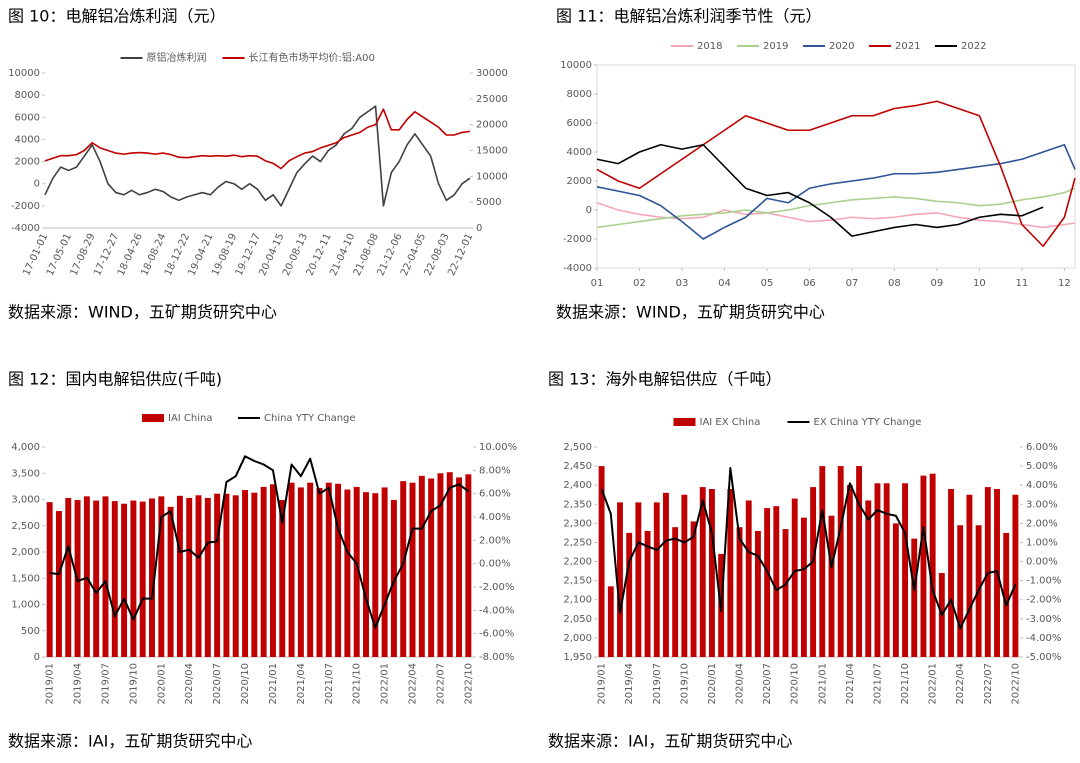 This screenshot has width=1080, height=763. Describe the element at coordinates (492, 176) in the screenshot. I see `y2-tick-label: 10000` at that location.